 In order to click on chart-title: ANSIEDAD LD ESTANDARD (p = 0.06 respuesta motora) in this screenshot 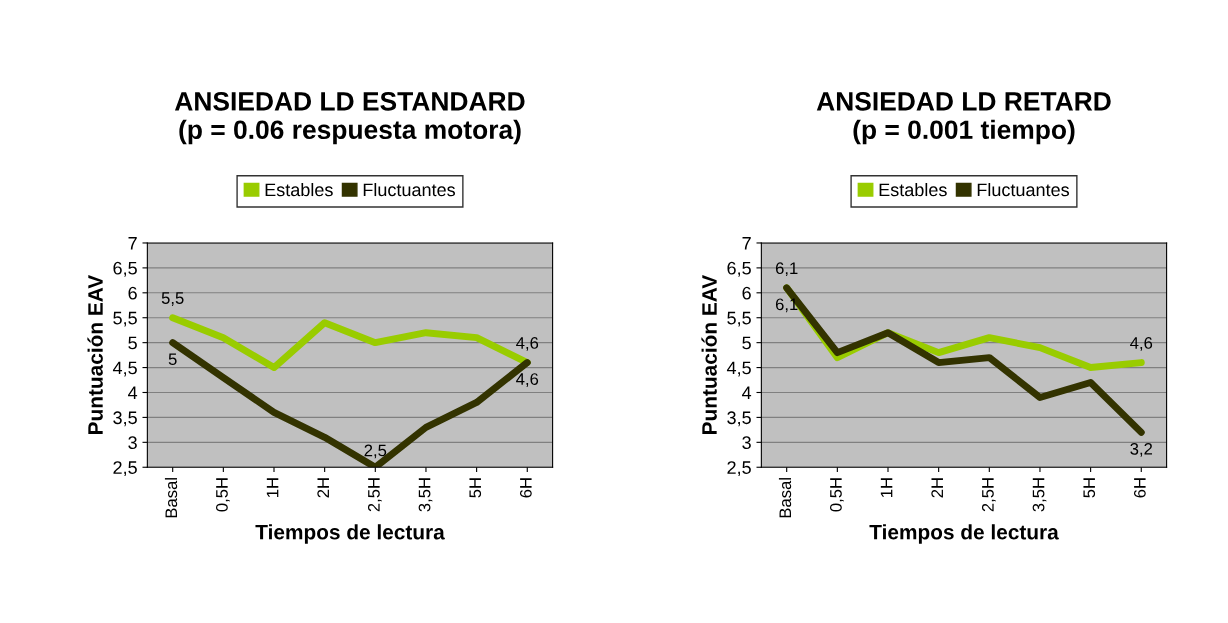, I will do `click(349, 118)`.